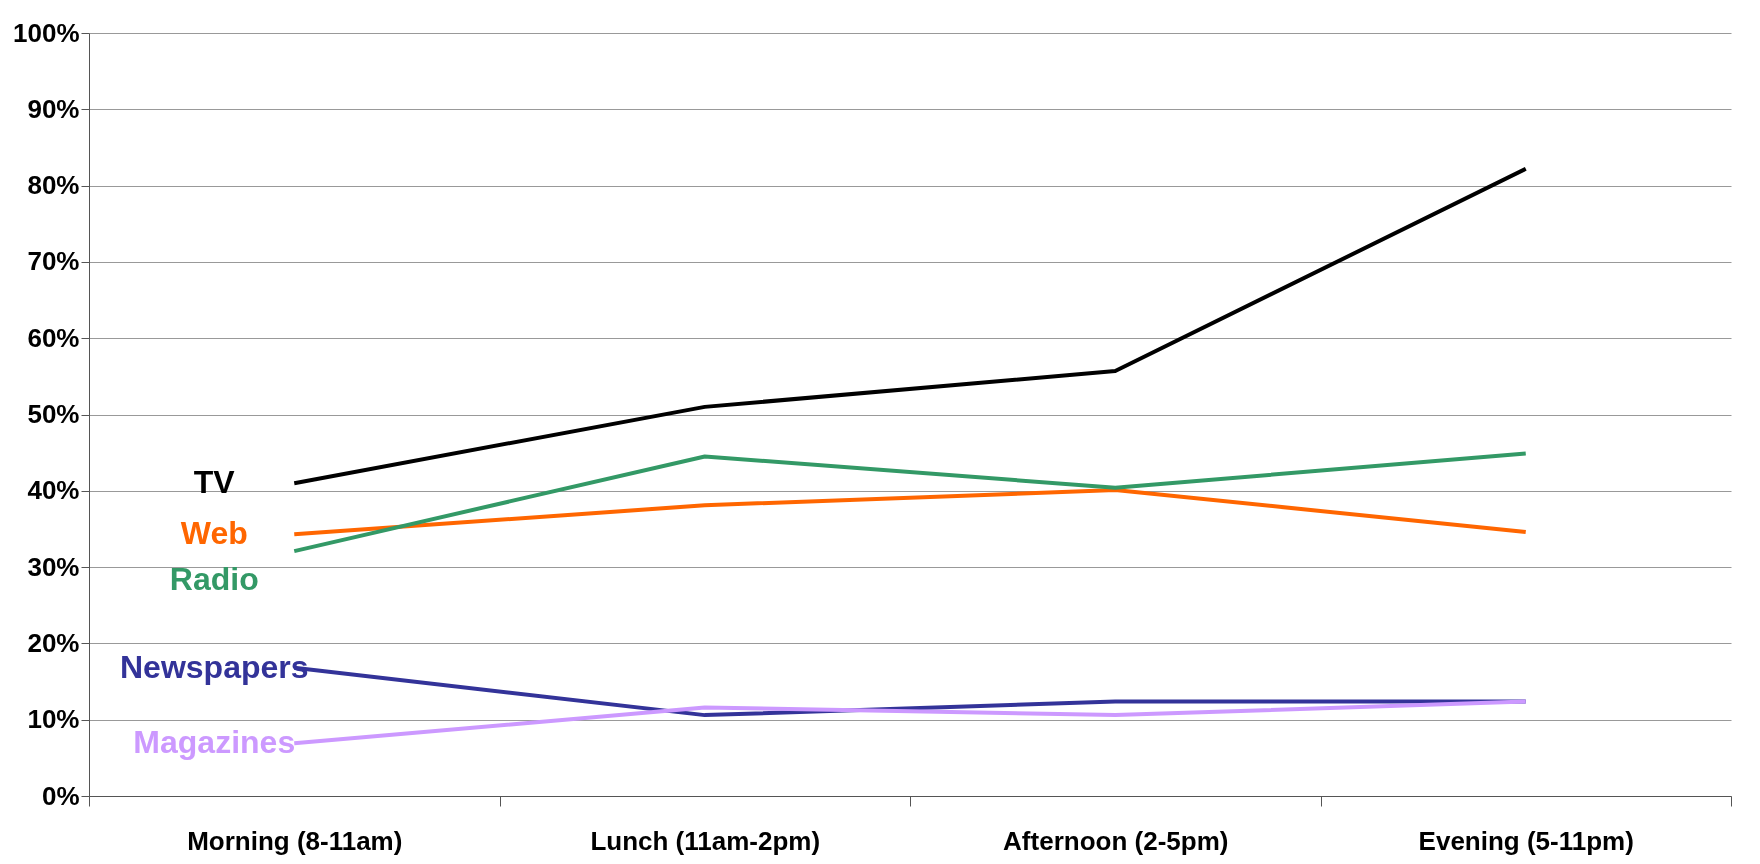 Image resolution: width=1760 pixels, height=864 pixels. What do you see at coordinates (46, 32) in the screenshot?
I see `y-tick-label: 100%` at bounding box center [46, 32].